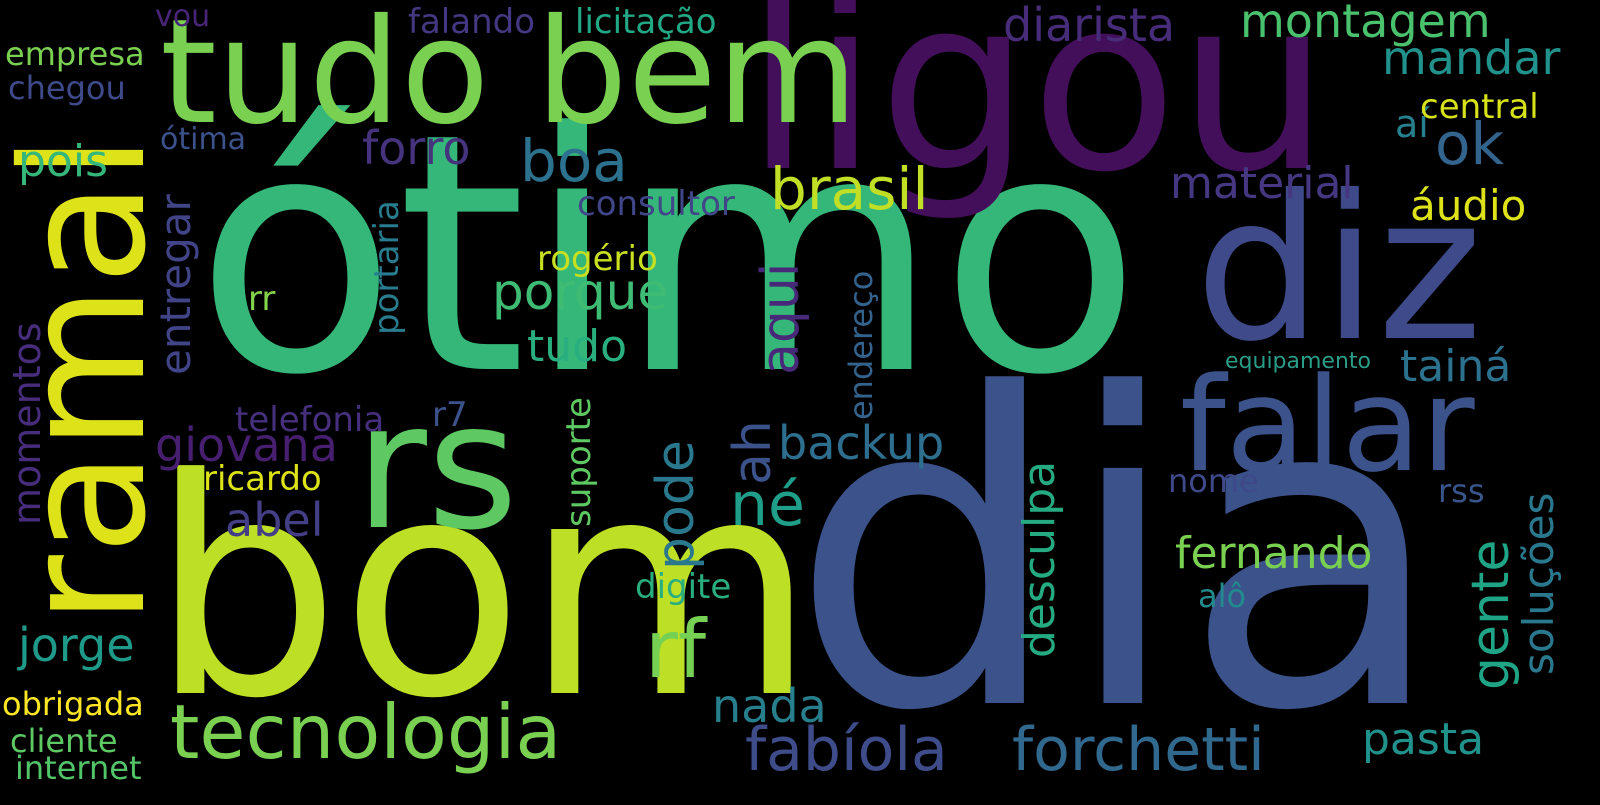 The width and height of the screenshot is (1600, 805). Describe the element at coordinates (73, 704) in the screenshot. I see `word-obrigada: obrigada` at that location.